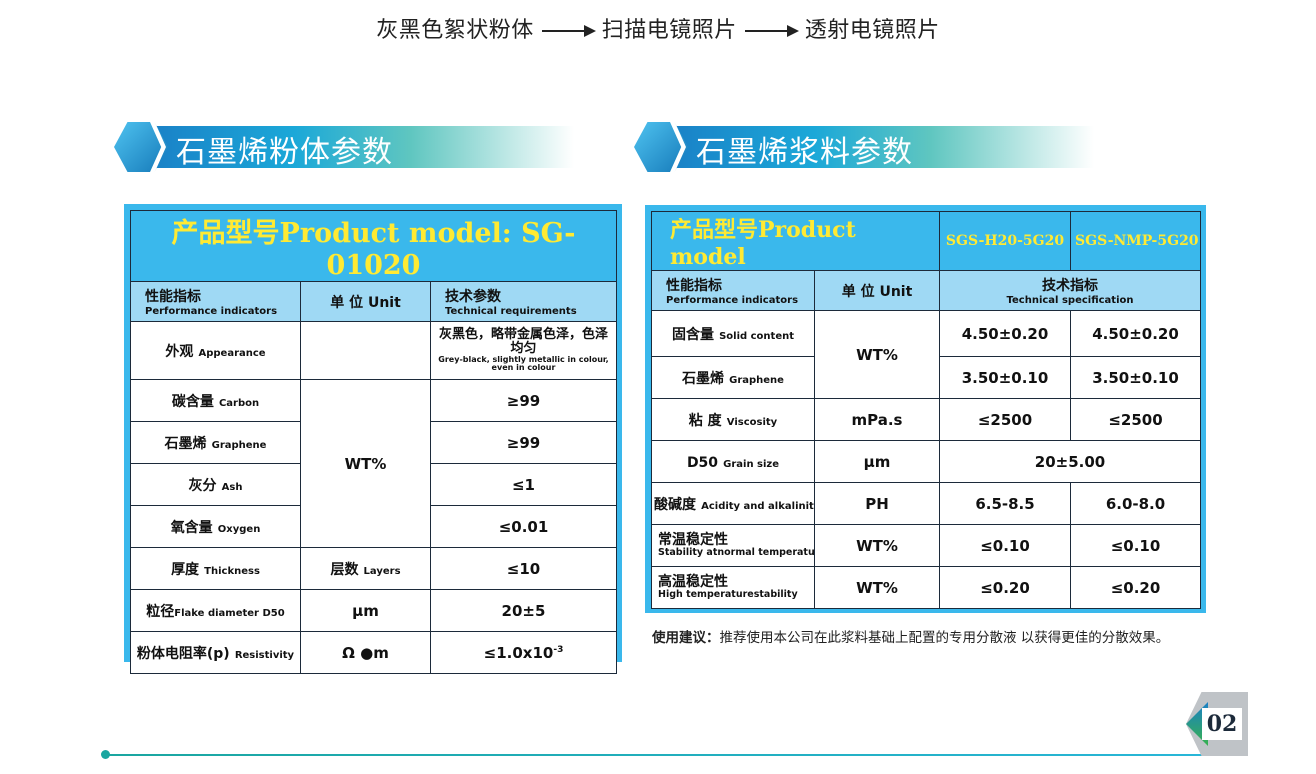  Describe the element at coordinates (1135, 241) in the screenshot. I see `model-b: SGS-NMP-5G20` at that location.